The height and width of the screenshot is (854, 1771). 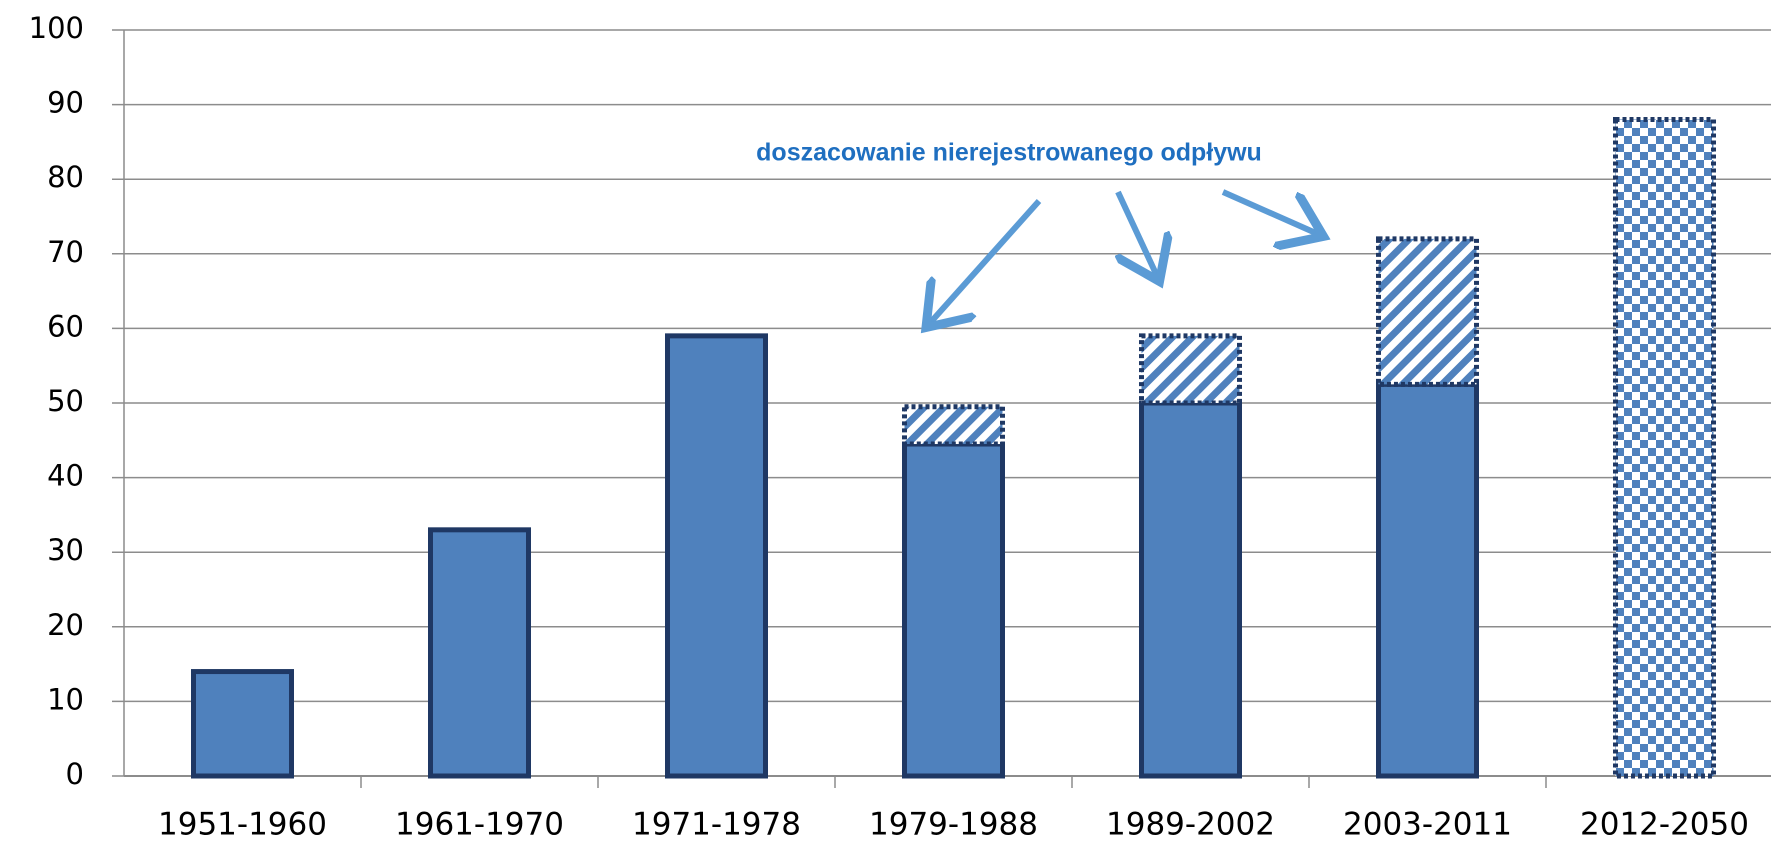 I want to click on x-tick-label: 1979-1988, so click(x=953, y=825).